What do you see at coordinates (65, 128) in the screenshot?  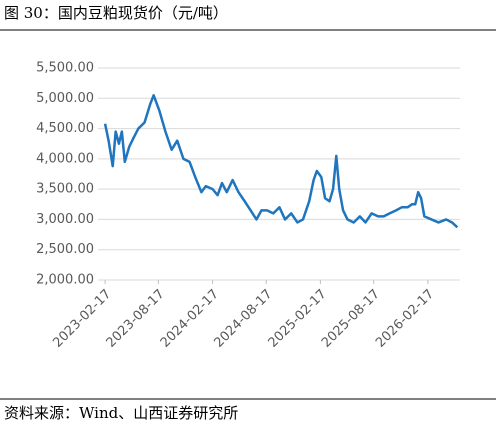 I see `y-tick-label: 4,500.00` at bounding box center [65, 128].